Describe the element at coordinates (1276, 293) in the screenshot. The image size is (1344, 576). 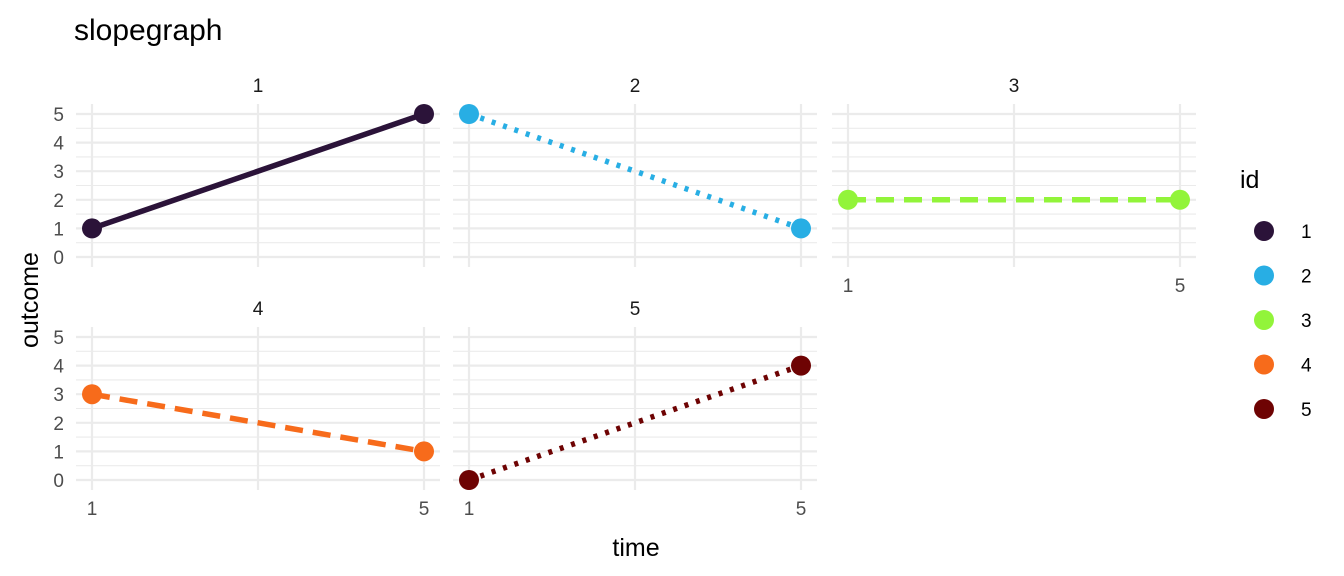
I see `legend: id 1 2 3 4 5` at that location.